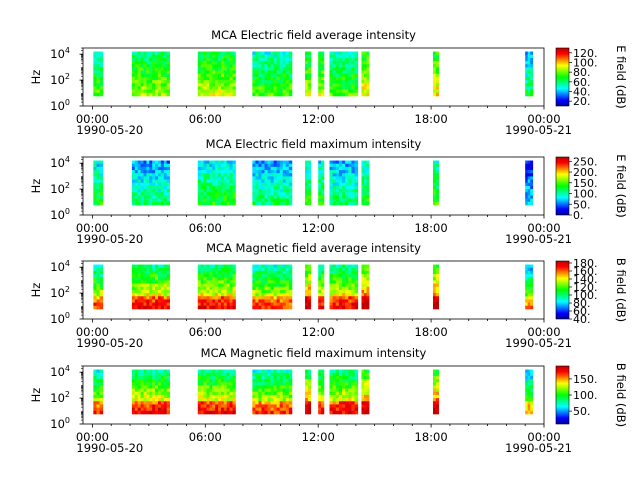  Describe the element at coordinates (57, 398) in the screenshot. I see `y-tick-base: 10` at that location.